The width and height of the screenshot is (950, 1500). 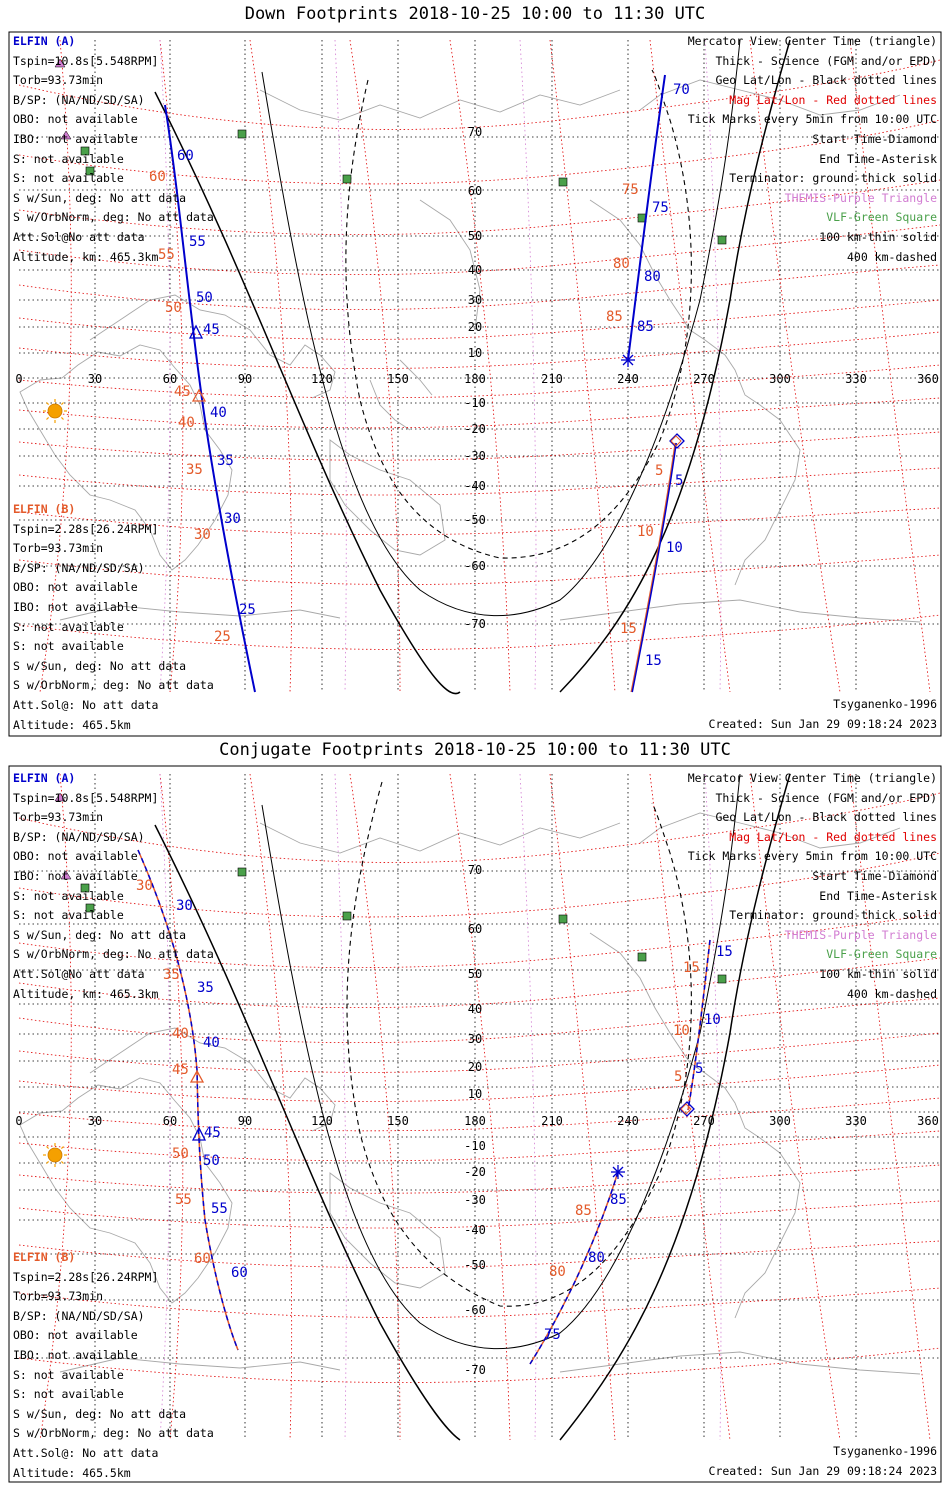 I want to click on lat-tick: -40, so click(x=475, y=486).